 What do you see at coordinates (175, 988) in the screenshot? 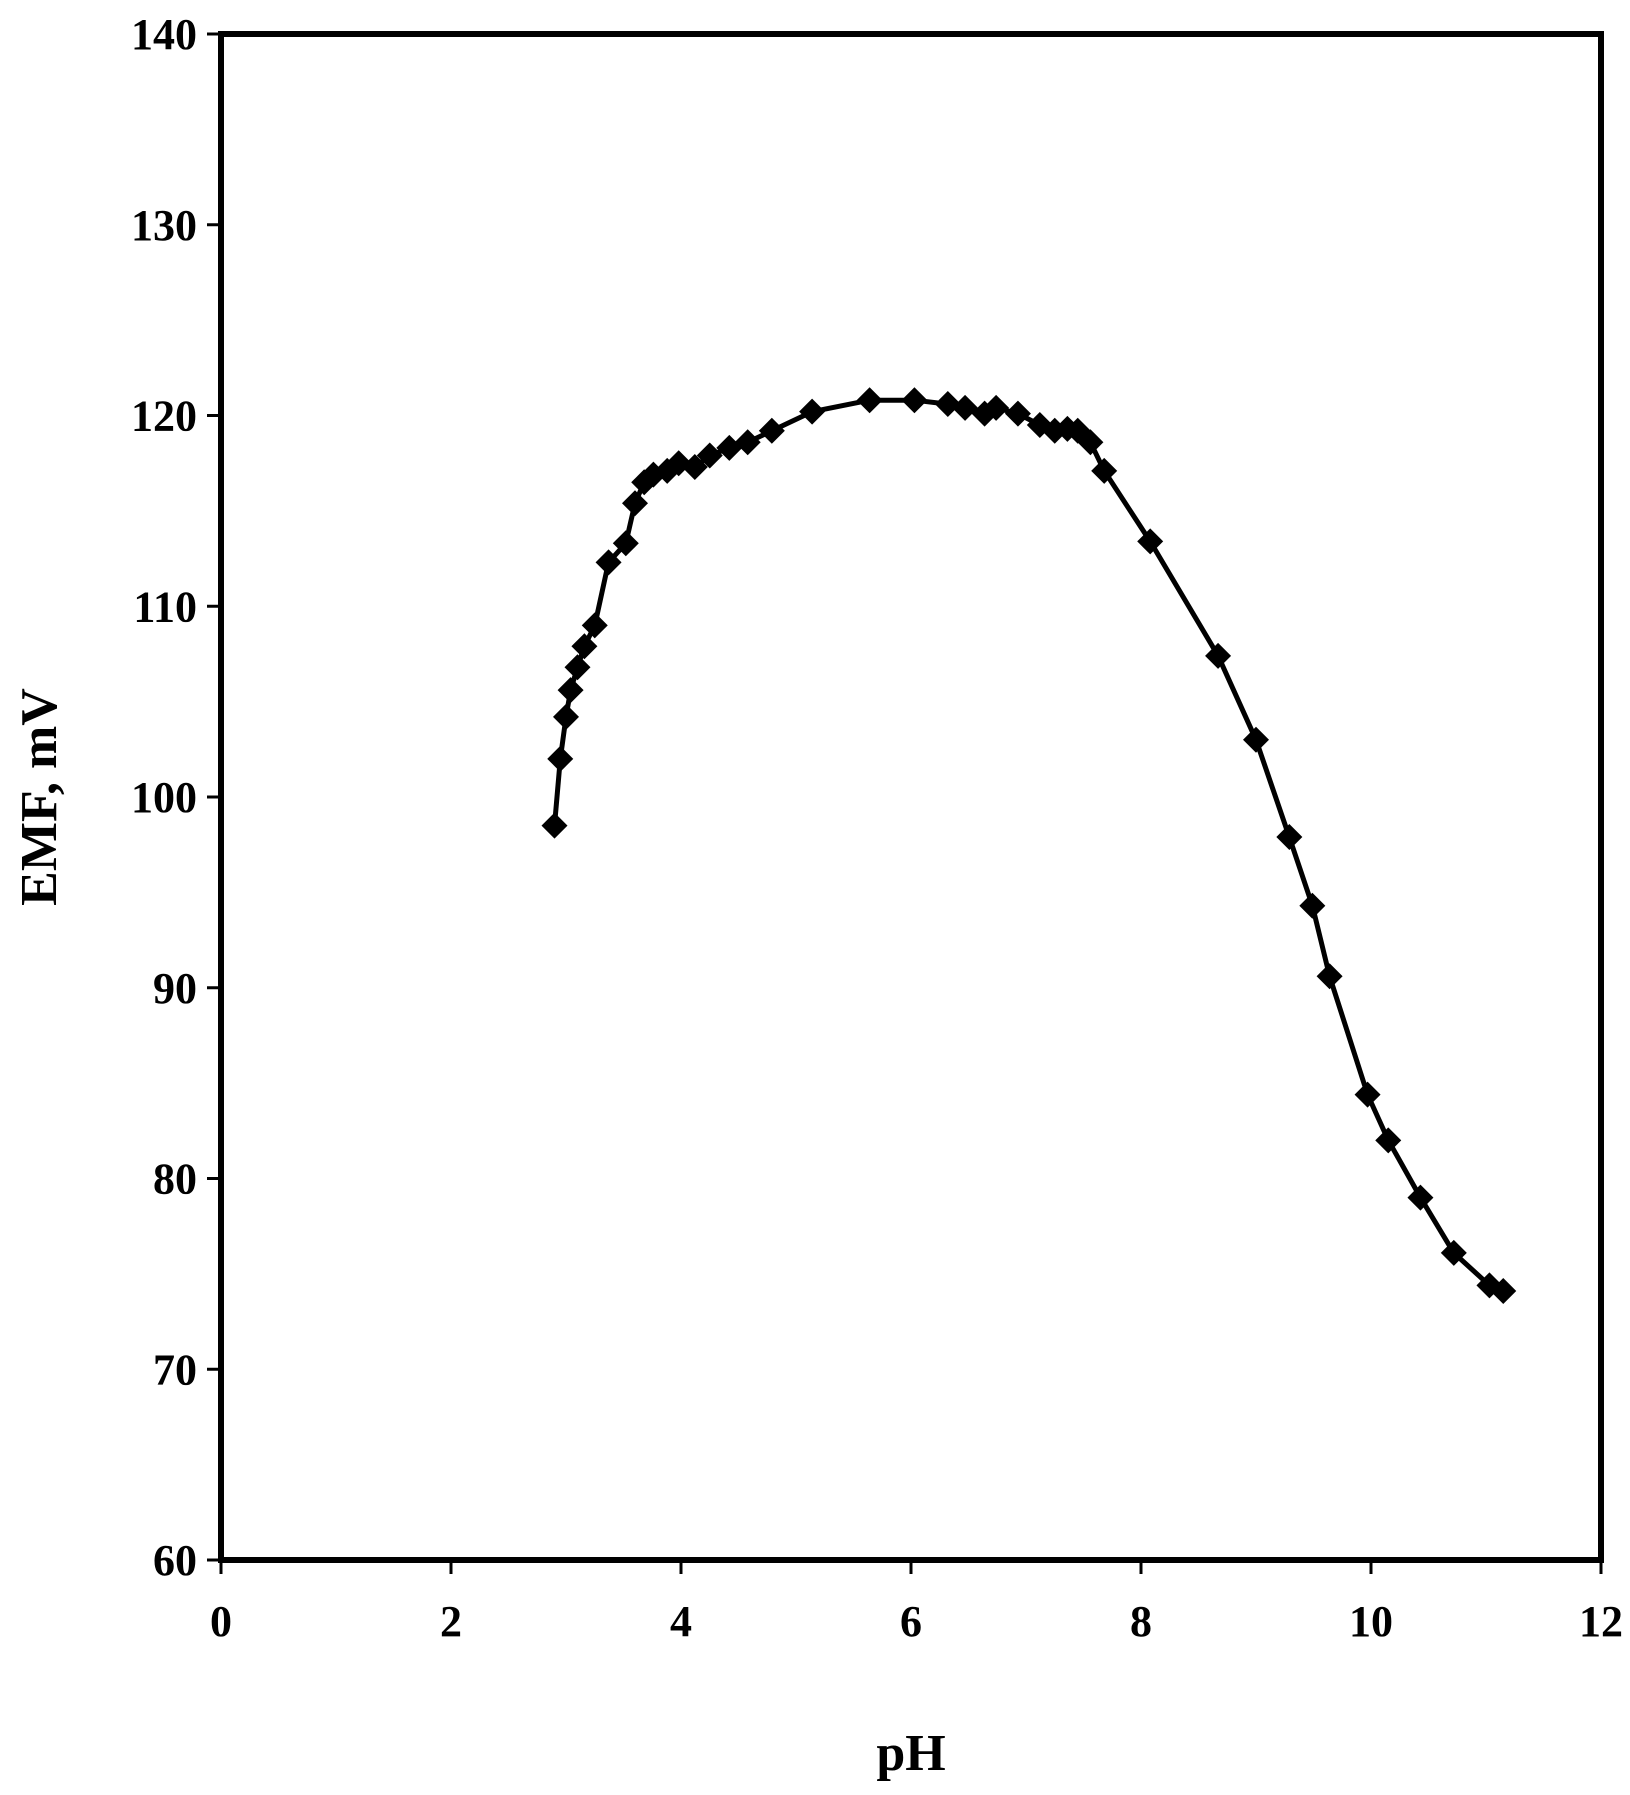
I see `y-tick-label: 90` at bounding box center [175, 988].